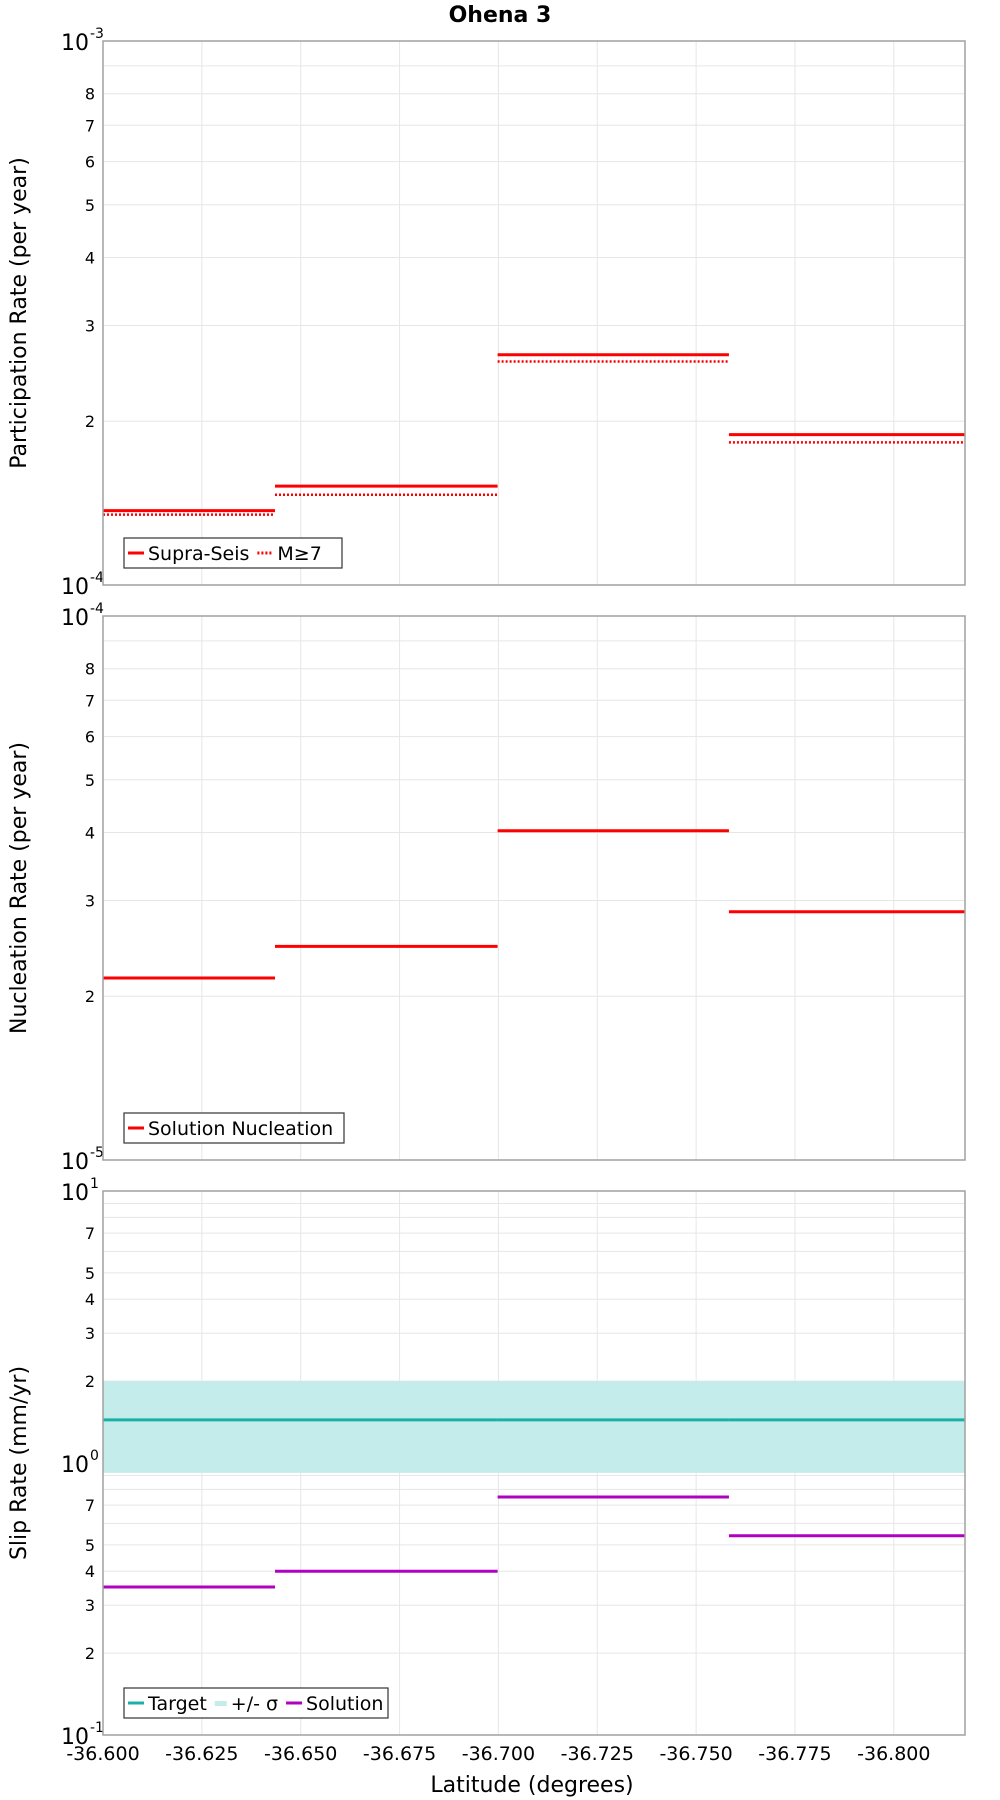 This screenshot has height=1800, width=1000. Describe the element at coordinates (399, 1754) in the screenshot. I see `x-tick-label: -36.675` at that location.